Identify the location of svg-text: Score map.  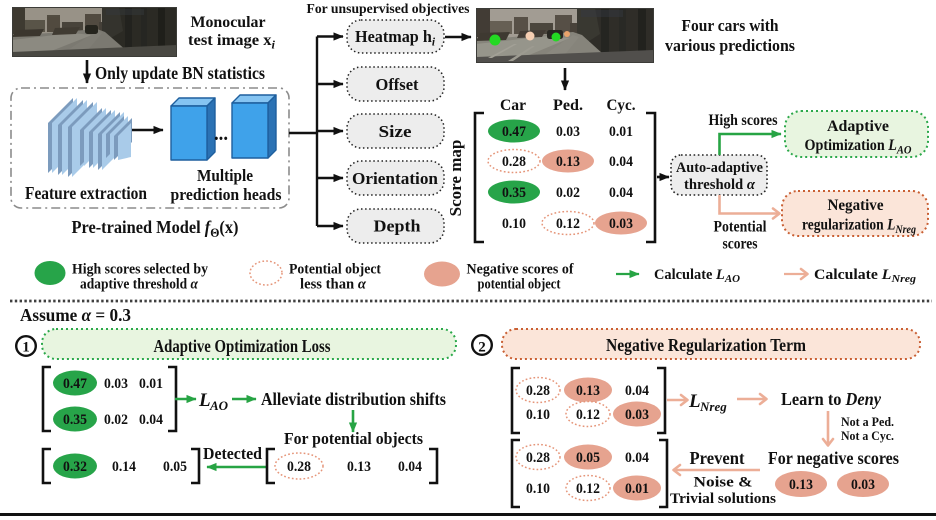
(455, 178).